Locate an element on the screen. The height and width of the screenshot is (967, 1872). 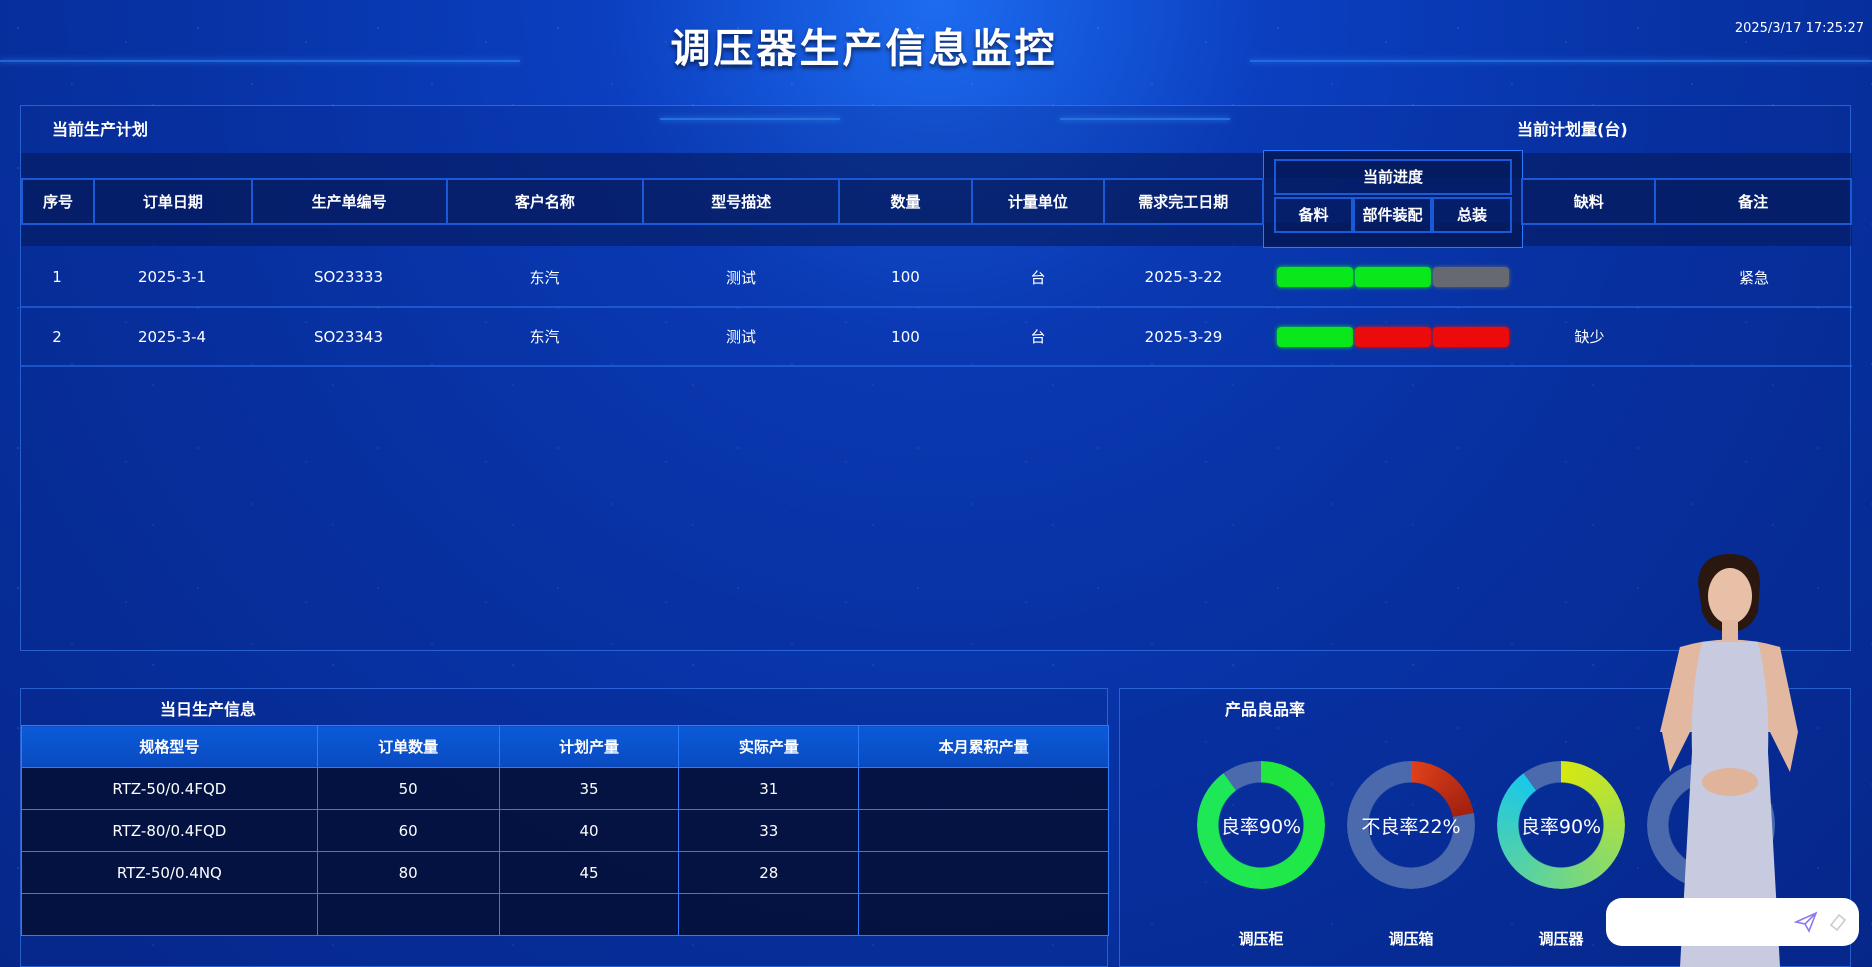
col-monthly: 本月累积产量 is located at coordinates (983, 746).